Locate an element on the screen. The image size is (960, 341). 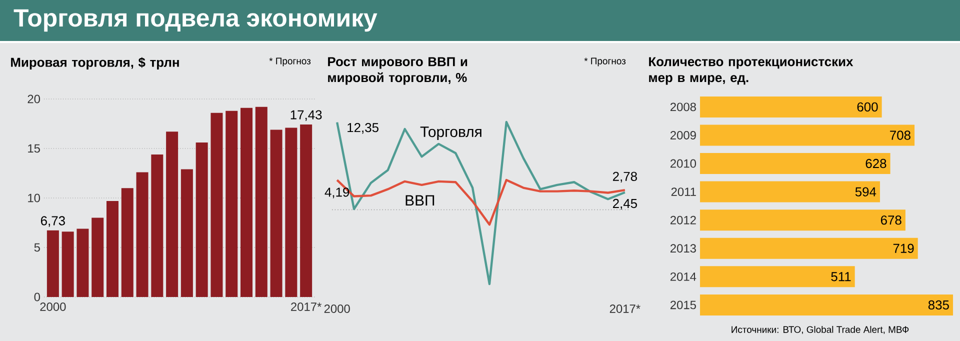
data-label: 628 is located at coordinates (876, 163).